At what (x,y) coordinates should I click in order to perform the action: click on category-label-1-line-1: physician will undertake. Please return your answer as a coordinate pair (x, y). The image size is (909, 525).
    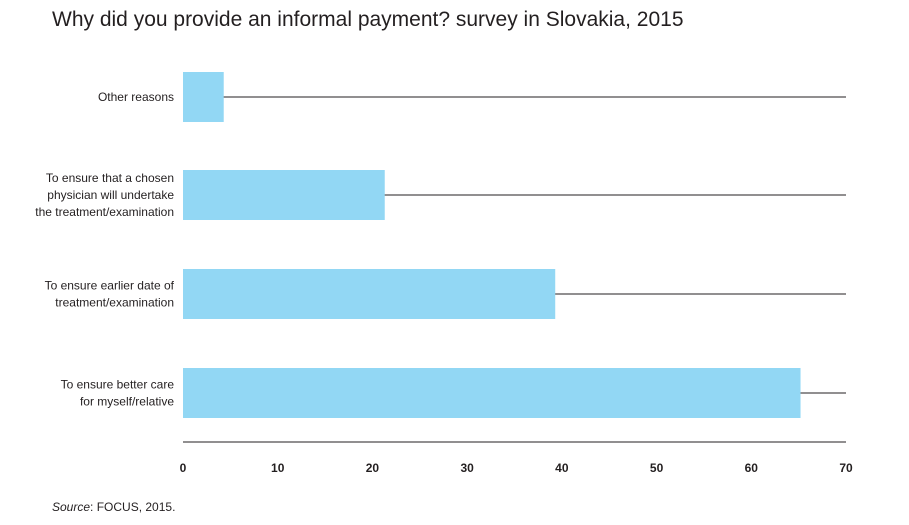
    Looking at the image, I should click on (110, 195).